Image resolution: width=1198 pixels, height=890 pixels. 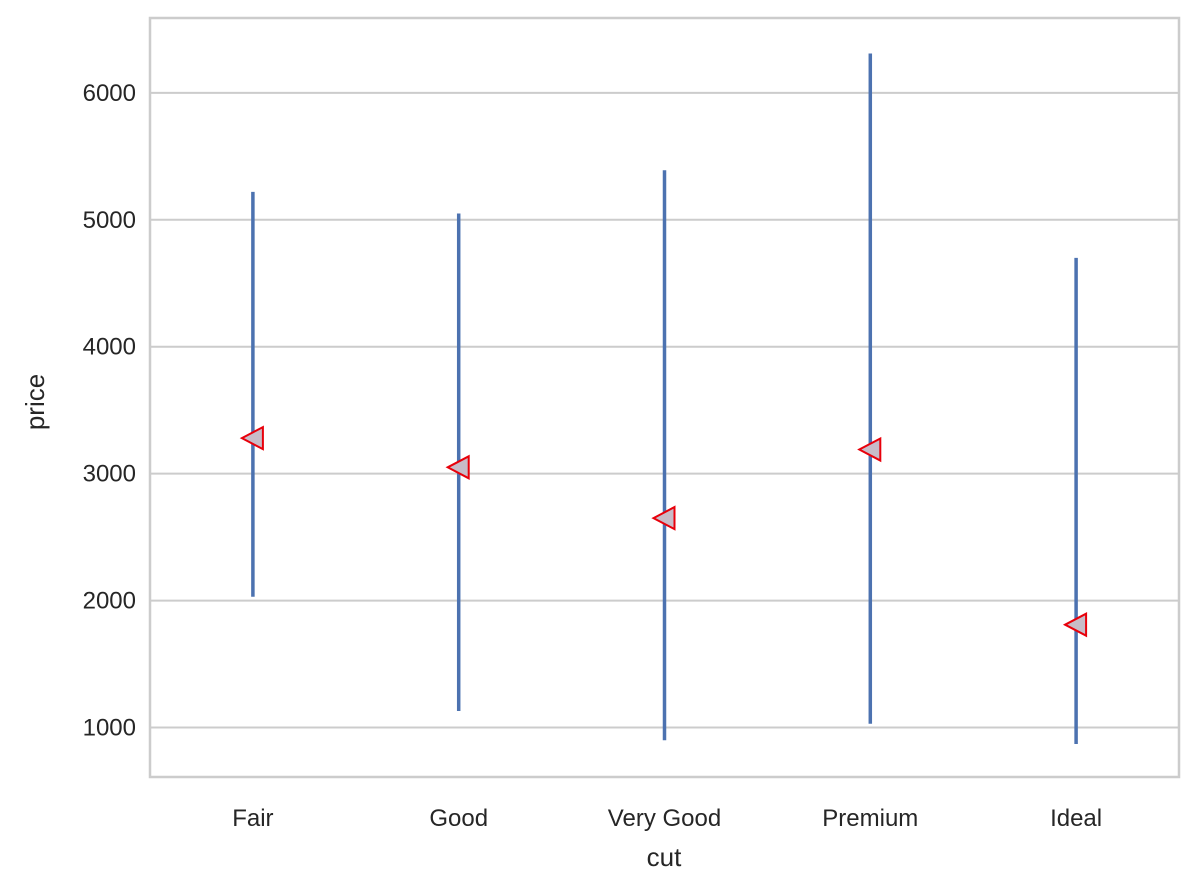 I want to click on x-tick-label: Very Good, so click(x=664, y=818).